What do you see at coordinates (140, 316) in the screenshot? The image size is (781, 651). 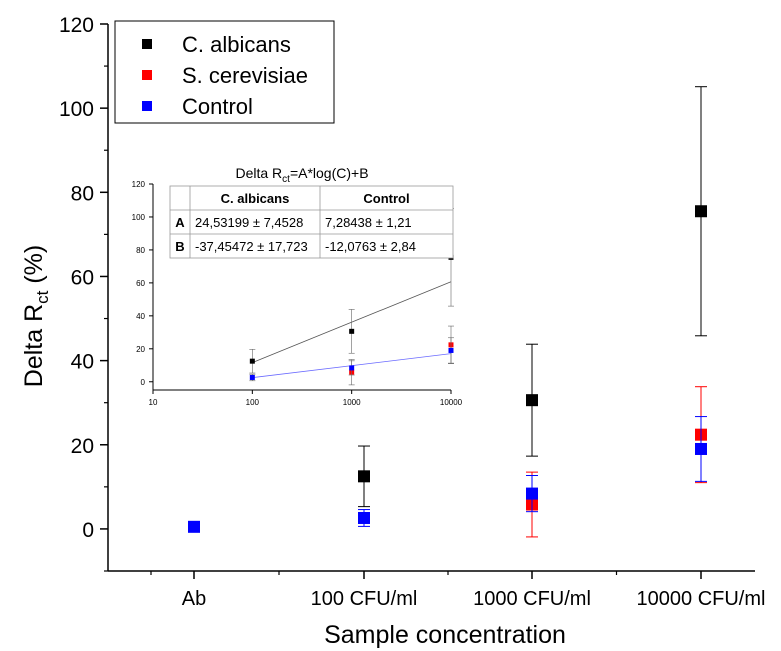 I see `inset-y-tick-label: 40` at bounding box center [140, 316].